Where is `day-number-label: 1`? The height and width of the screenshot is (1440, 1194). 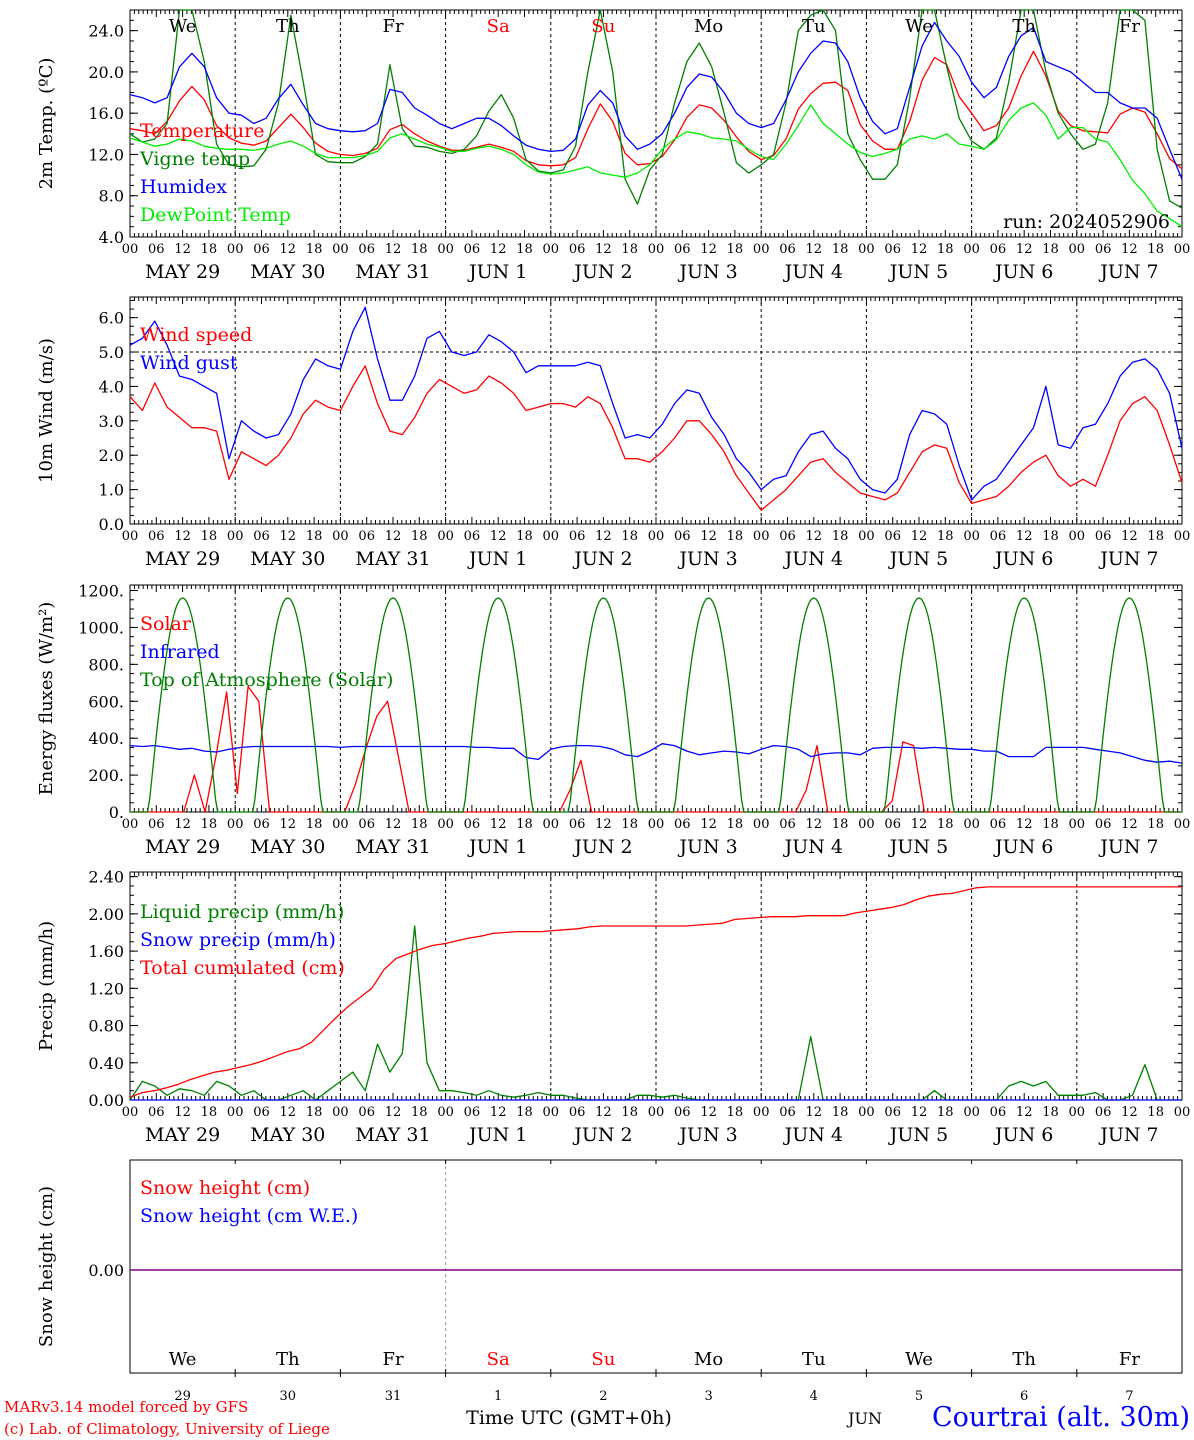
day-number-label: 1 is located at coordinates (498, 1396).